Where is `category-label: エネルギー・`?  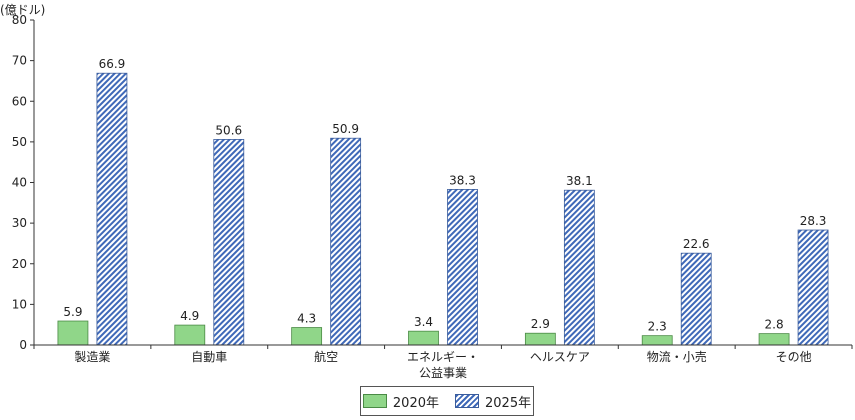 category-label: エネルギー・ is located at coordinates (443, 357).